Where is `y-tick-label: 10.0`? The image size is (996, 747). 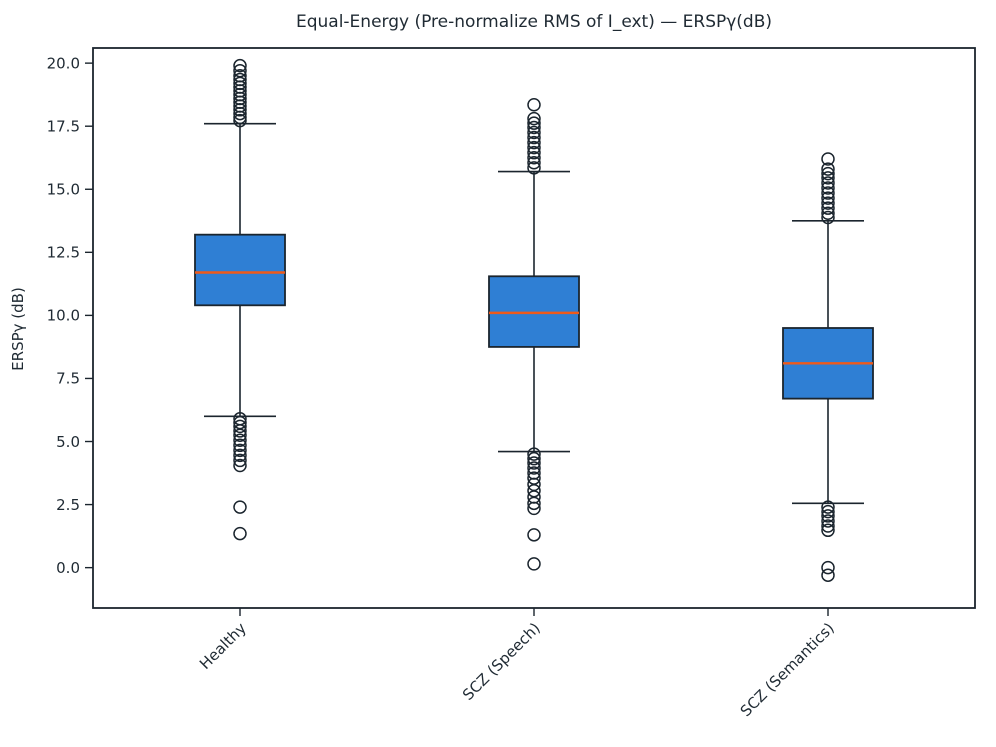 y-tick-label: 10.0 is located at coordinates (63, 316).